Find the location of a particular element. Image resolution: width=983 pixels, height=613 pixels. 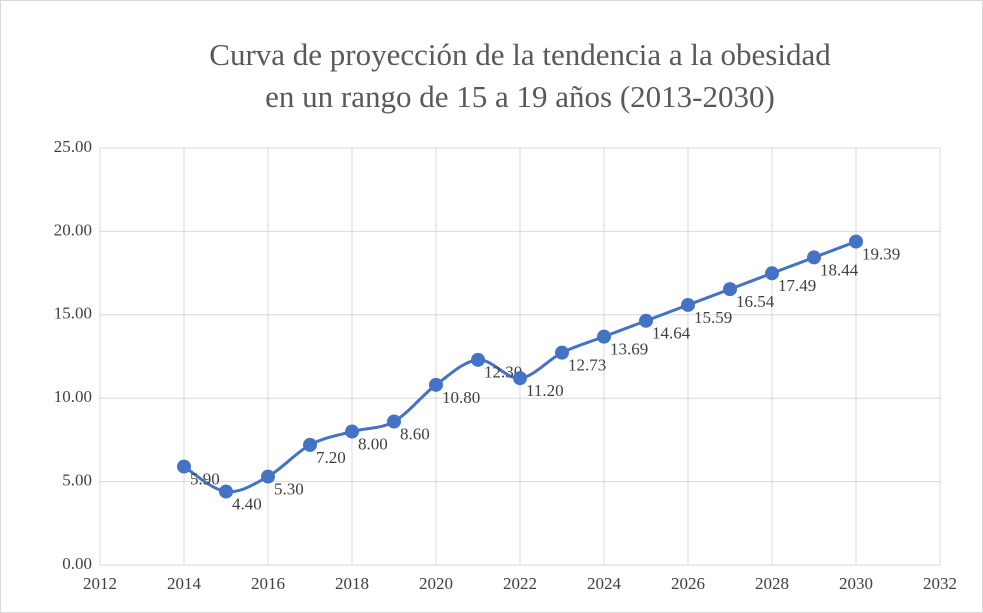

data-label: 19.39 is located at coordinates (881, 253).